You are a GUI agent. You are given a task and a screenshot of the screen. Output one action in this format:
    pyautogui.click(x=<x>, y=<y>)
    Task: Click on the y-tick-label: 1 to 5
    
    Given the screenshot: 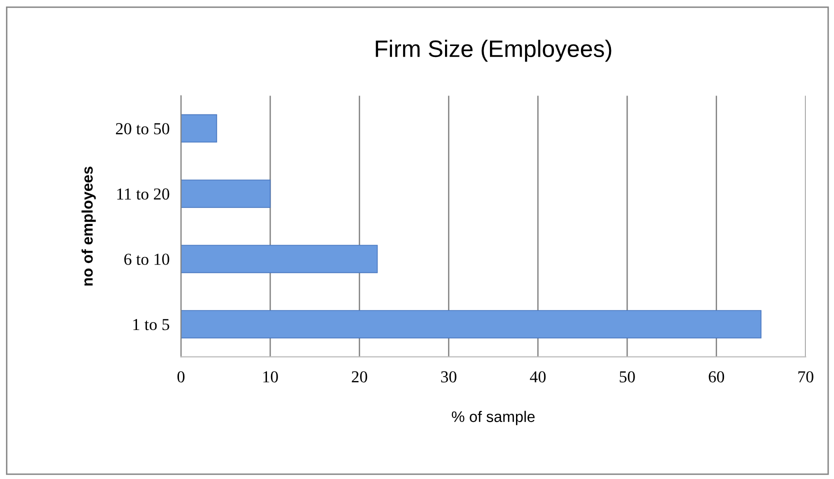 What is the action you would take?
    pyautogui.click(x=151, y=324)
    